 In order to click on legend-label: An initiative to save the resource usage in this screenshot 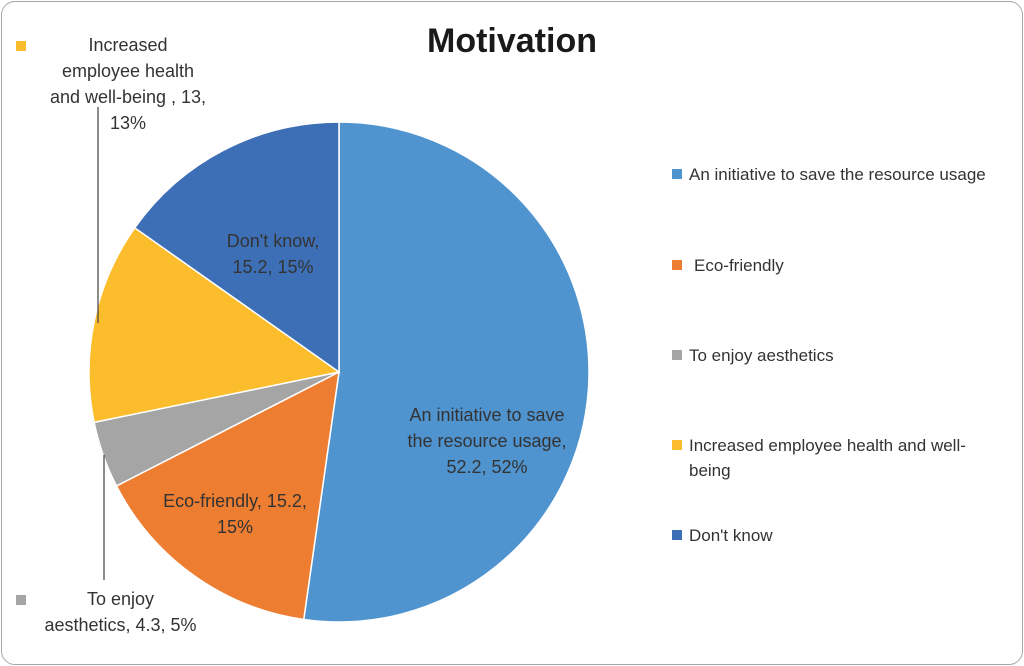, I will do `click(837, 174)`.